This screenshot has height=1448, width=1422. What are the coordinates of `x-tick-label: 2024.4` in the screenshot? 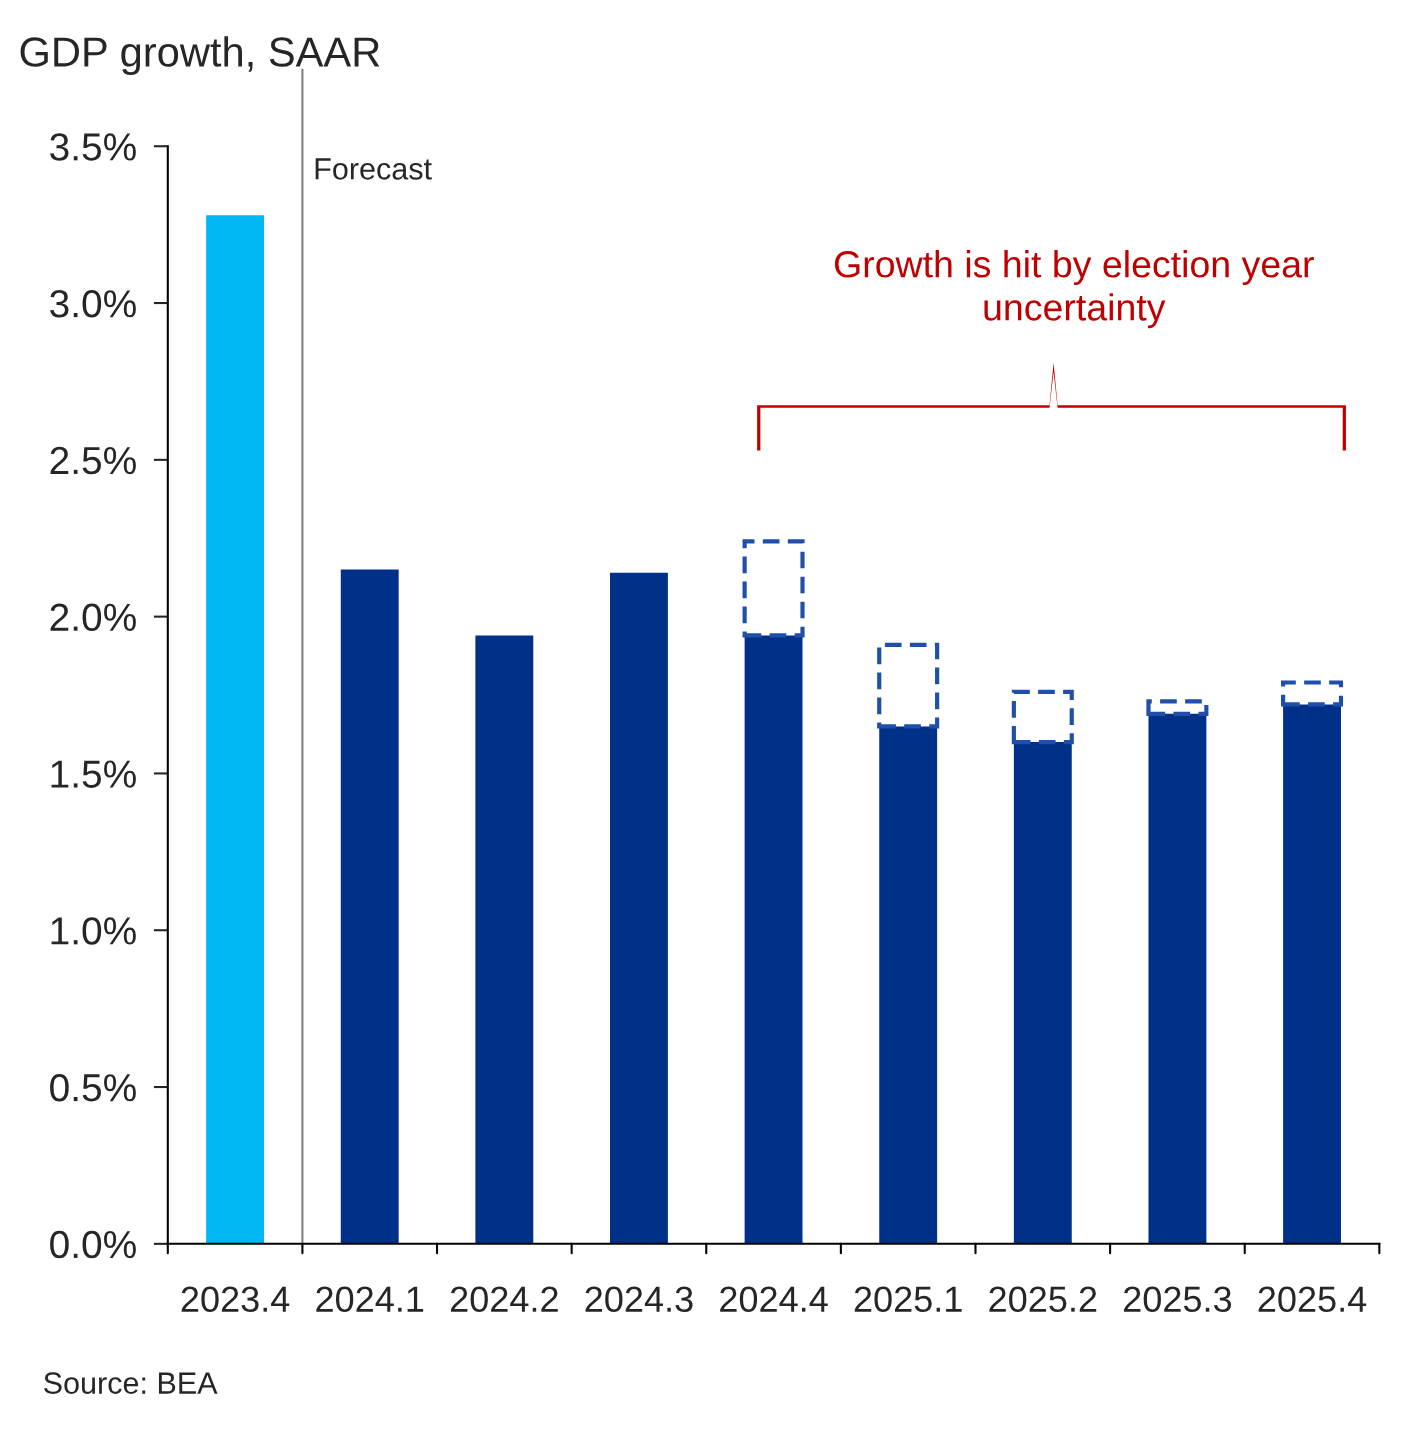 It's located at (774, 1299).